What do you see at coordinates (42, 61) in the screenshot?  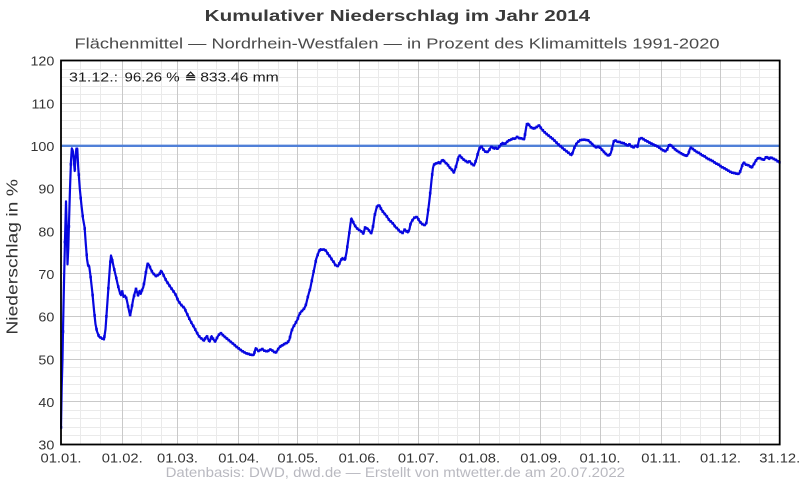 I see `svg-text: 120` at bounding box center [42, 61].